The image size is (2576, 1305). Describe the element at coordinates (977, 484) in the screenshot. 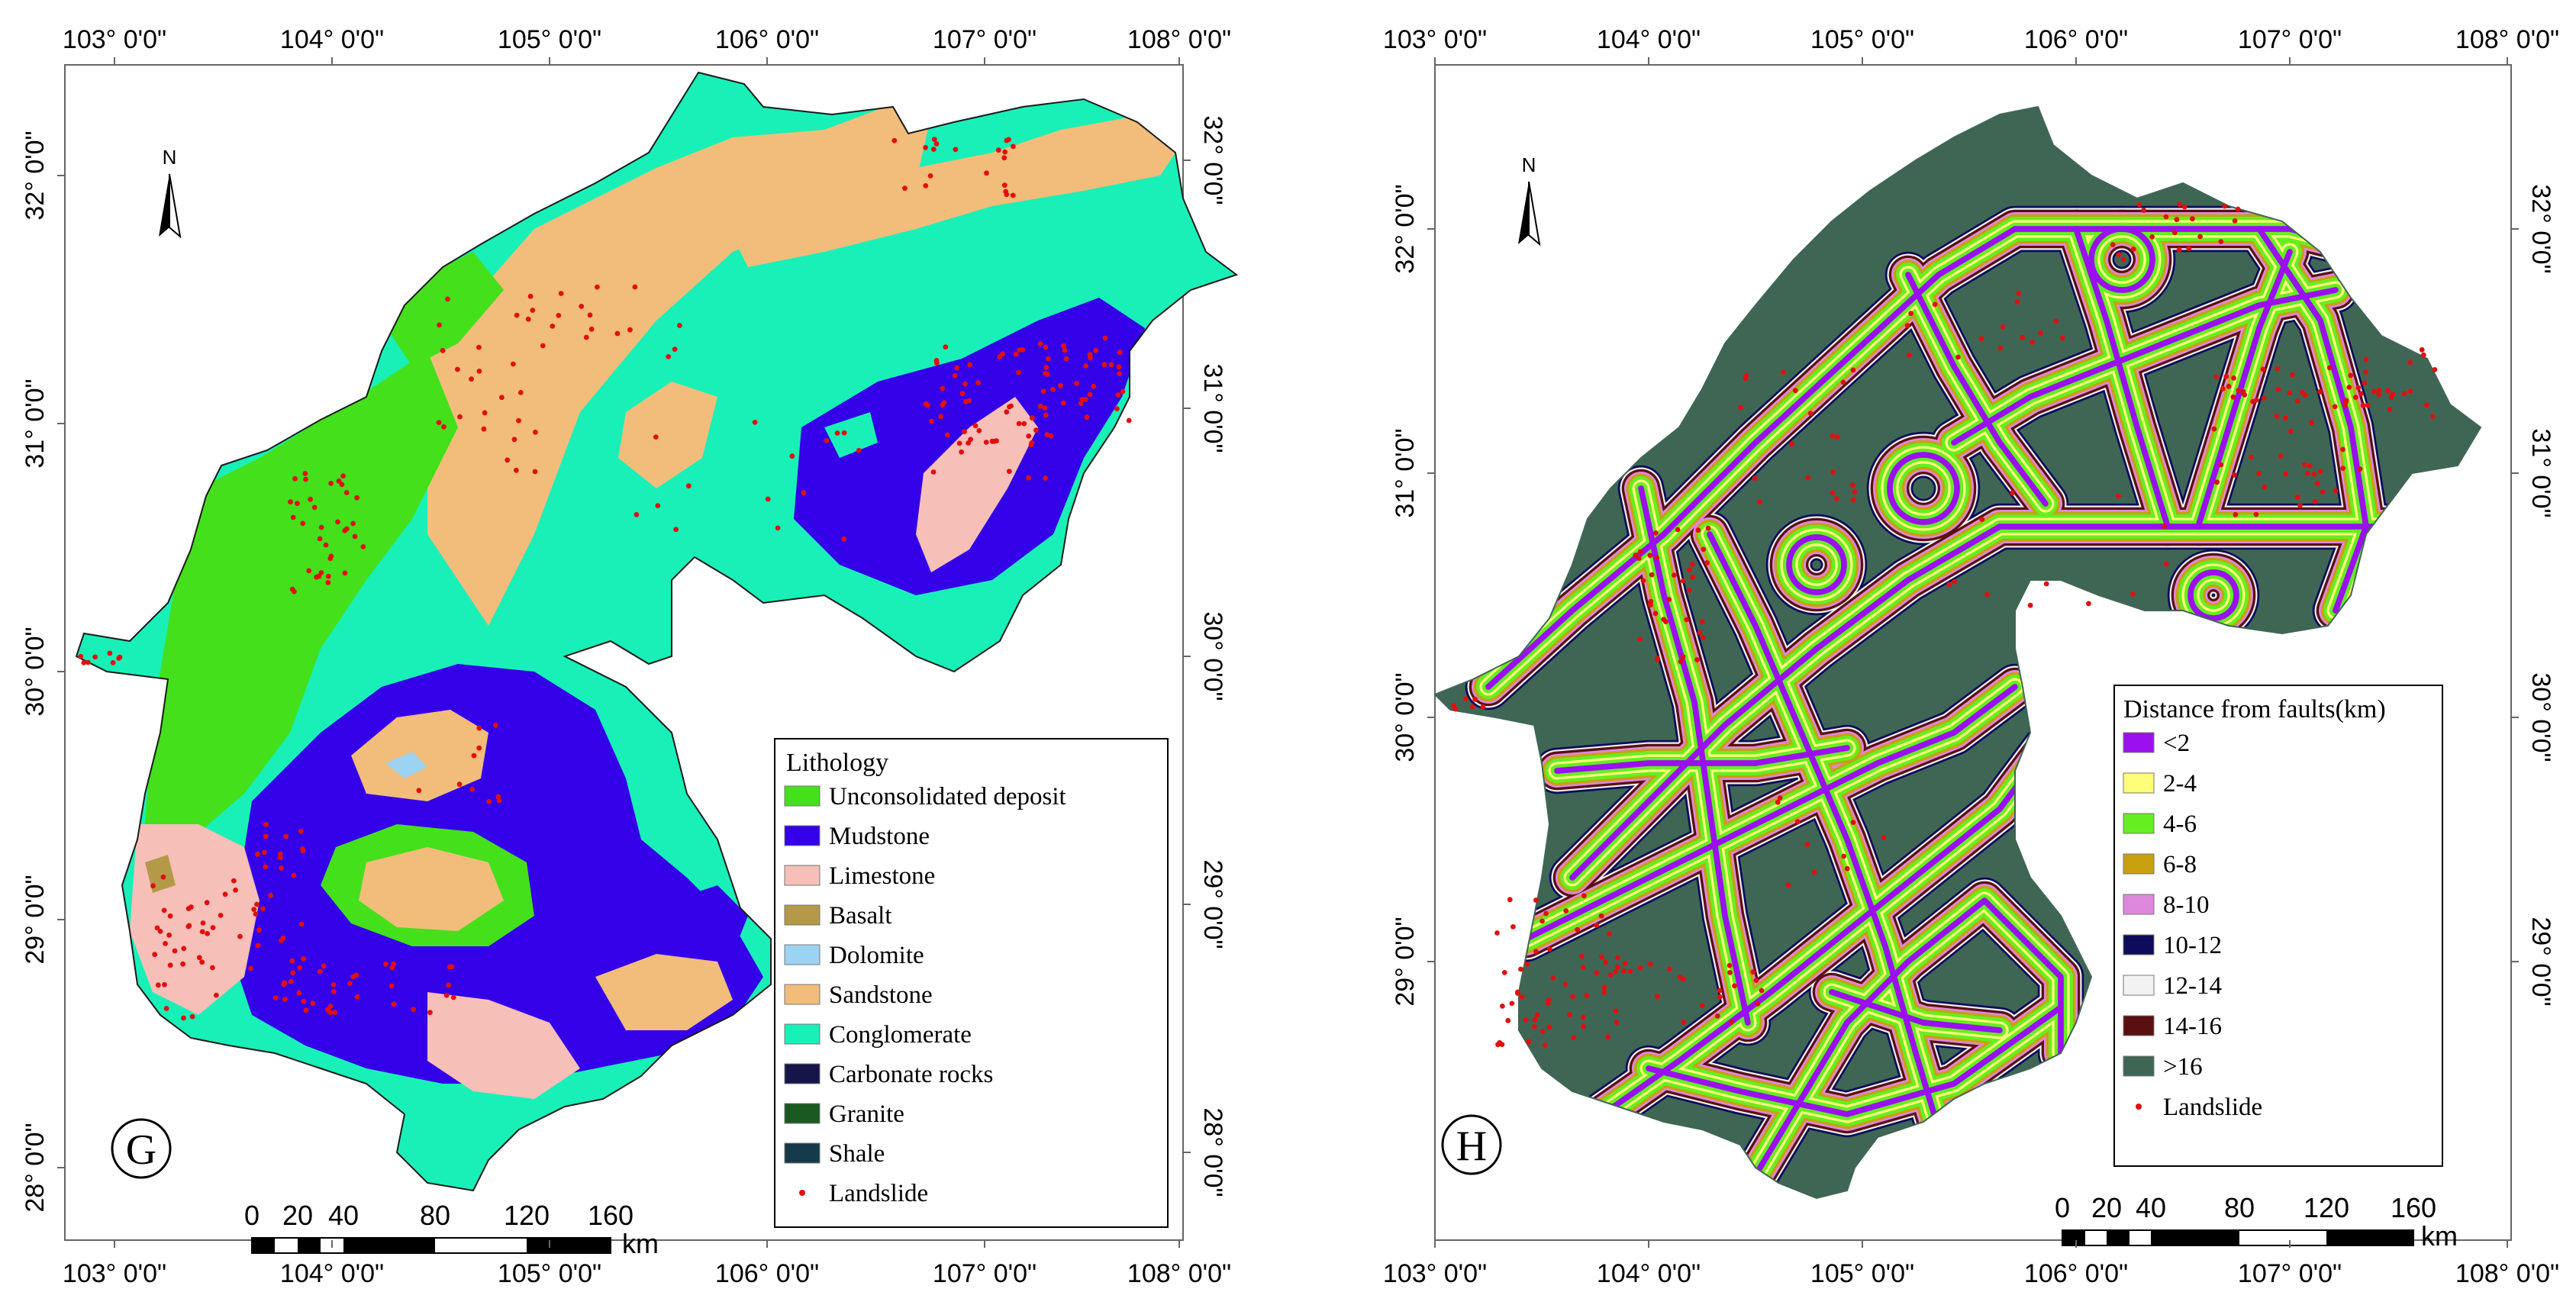

I see `limestone-northeast` at that location.